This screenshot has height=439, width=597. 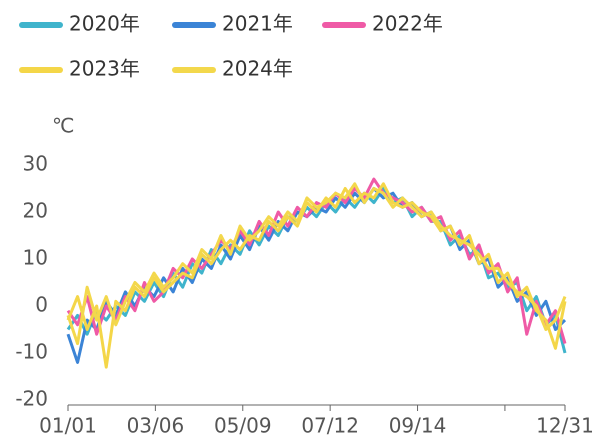 What do you see at coordinates (156, 426) in the screenshot?
I see `x-tick-label: 03/06` at bounding box center [156, 426].